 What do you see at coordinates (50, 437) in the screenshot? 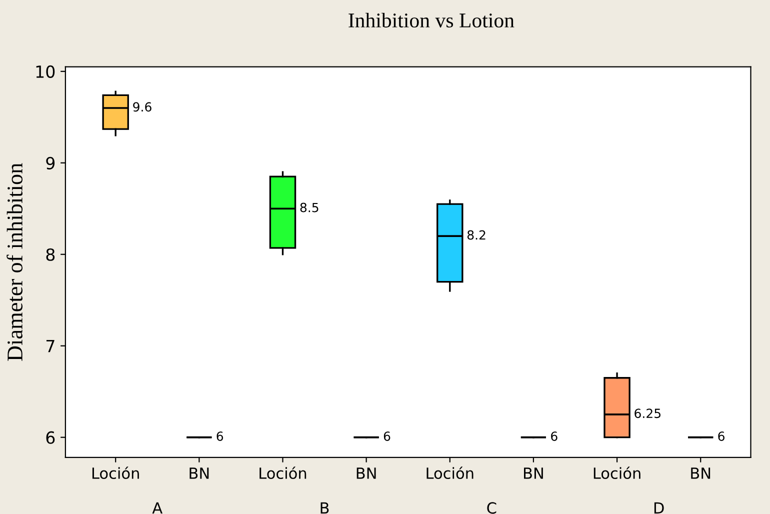
I see `y-tick-label: 6` at bounding box center [50, 437].